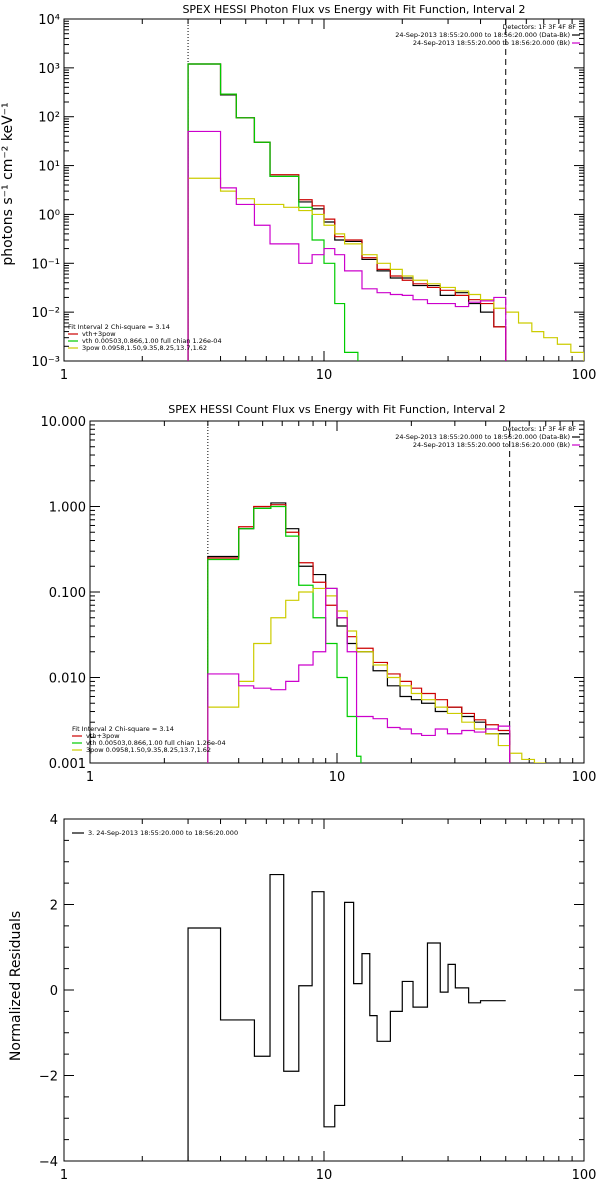  Describe the element at coordinates (54, 820) in the screenshot. I see `y-tick-label: 4` at that location.